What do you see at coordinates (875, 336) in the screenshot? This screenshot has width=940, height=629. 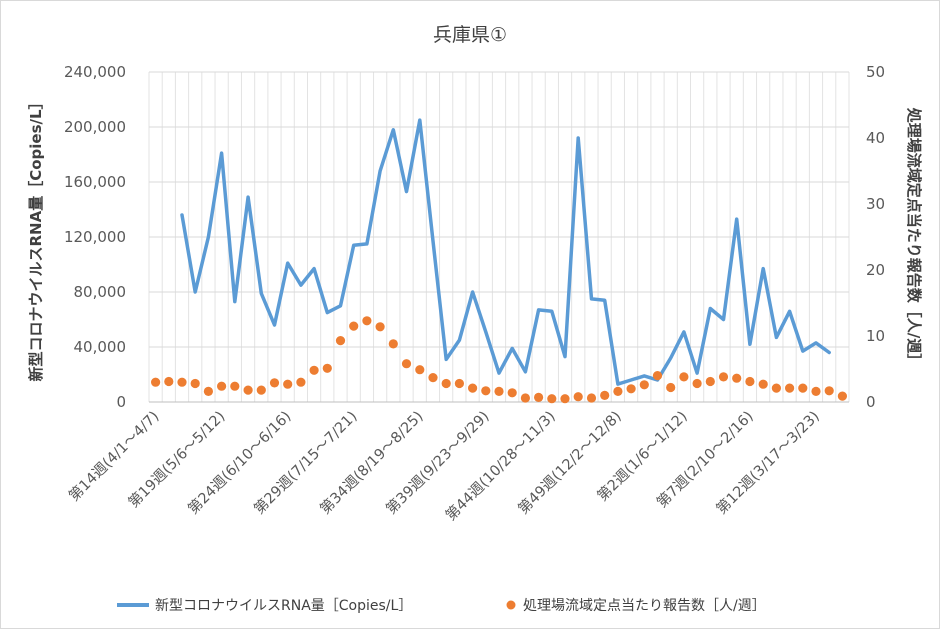 I see `y2-tick-label: 10` at bounding box center [875, 336].